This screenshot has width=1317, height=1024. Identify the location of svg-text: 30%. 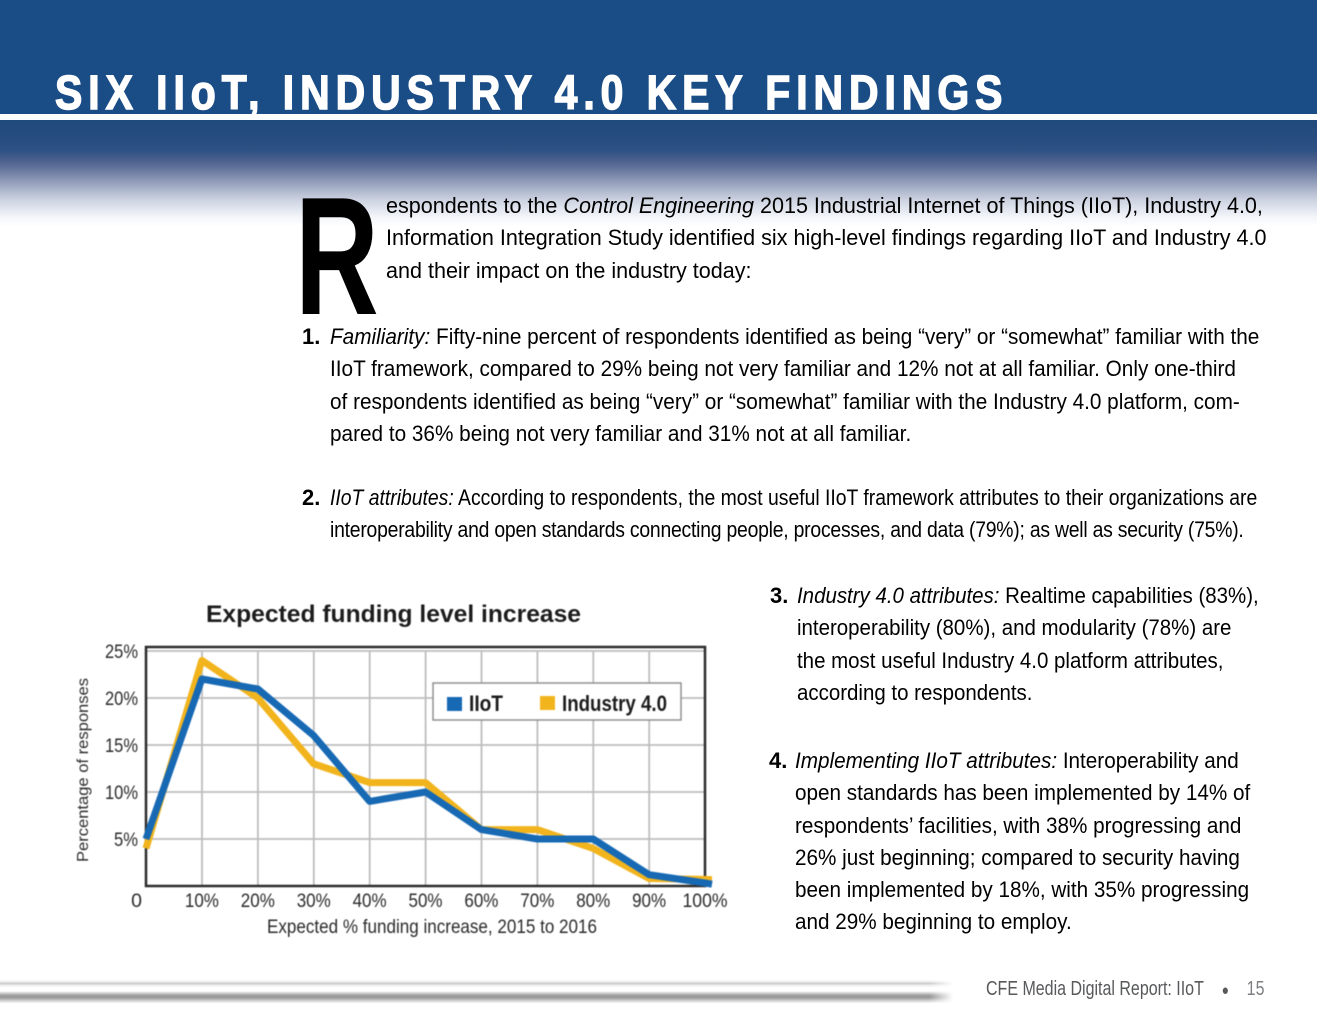
(314, 901).